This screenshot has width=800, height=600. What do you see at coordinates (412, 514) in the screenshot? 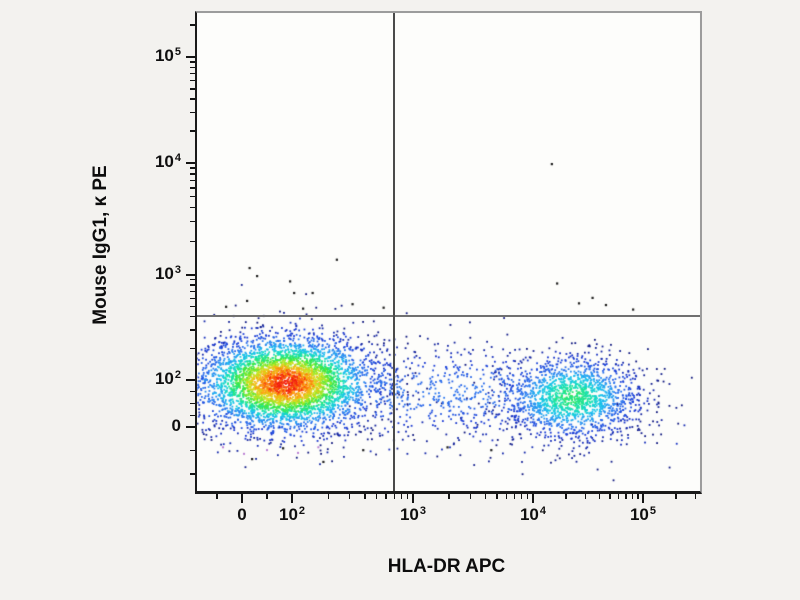
I see `x-axis-tick-label: 103` at bounding box center [412, 514].